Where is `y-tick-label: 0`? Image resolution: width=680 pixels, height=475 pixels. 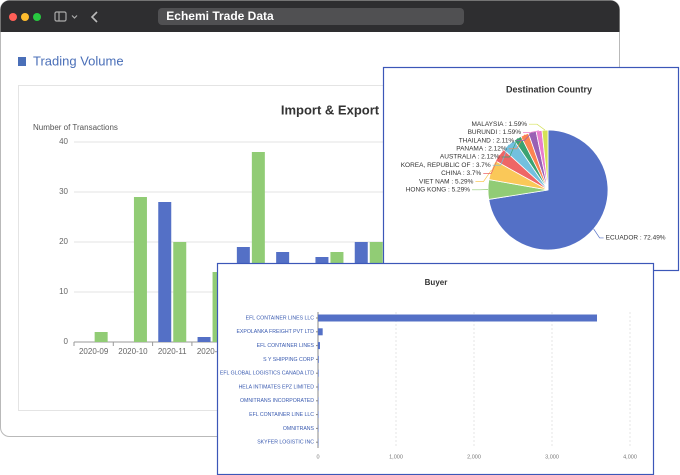
y-tick-label: 0 is located at coordinates (66, 341).